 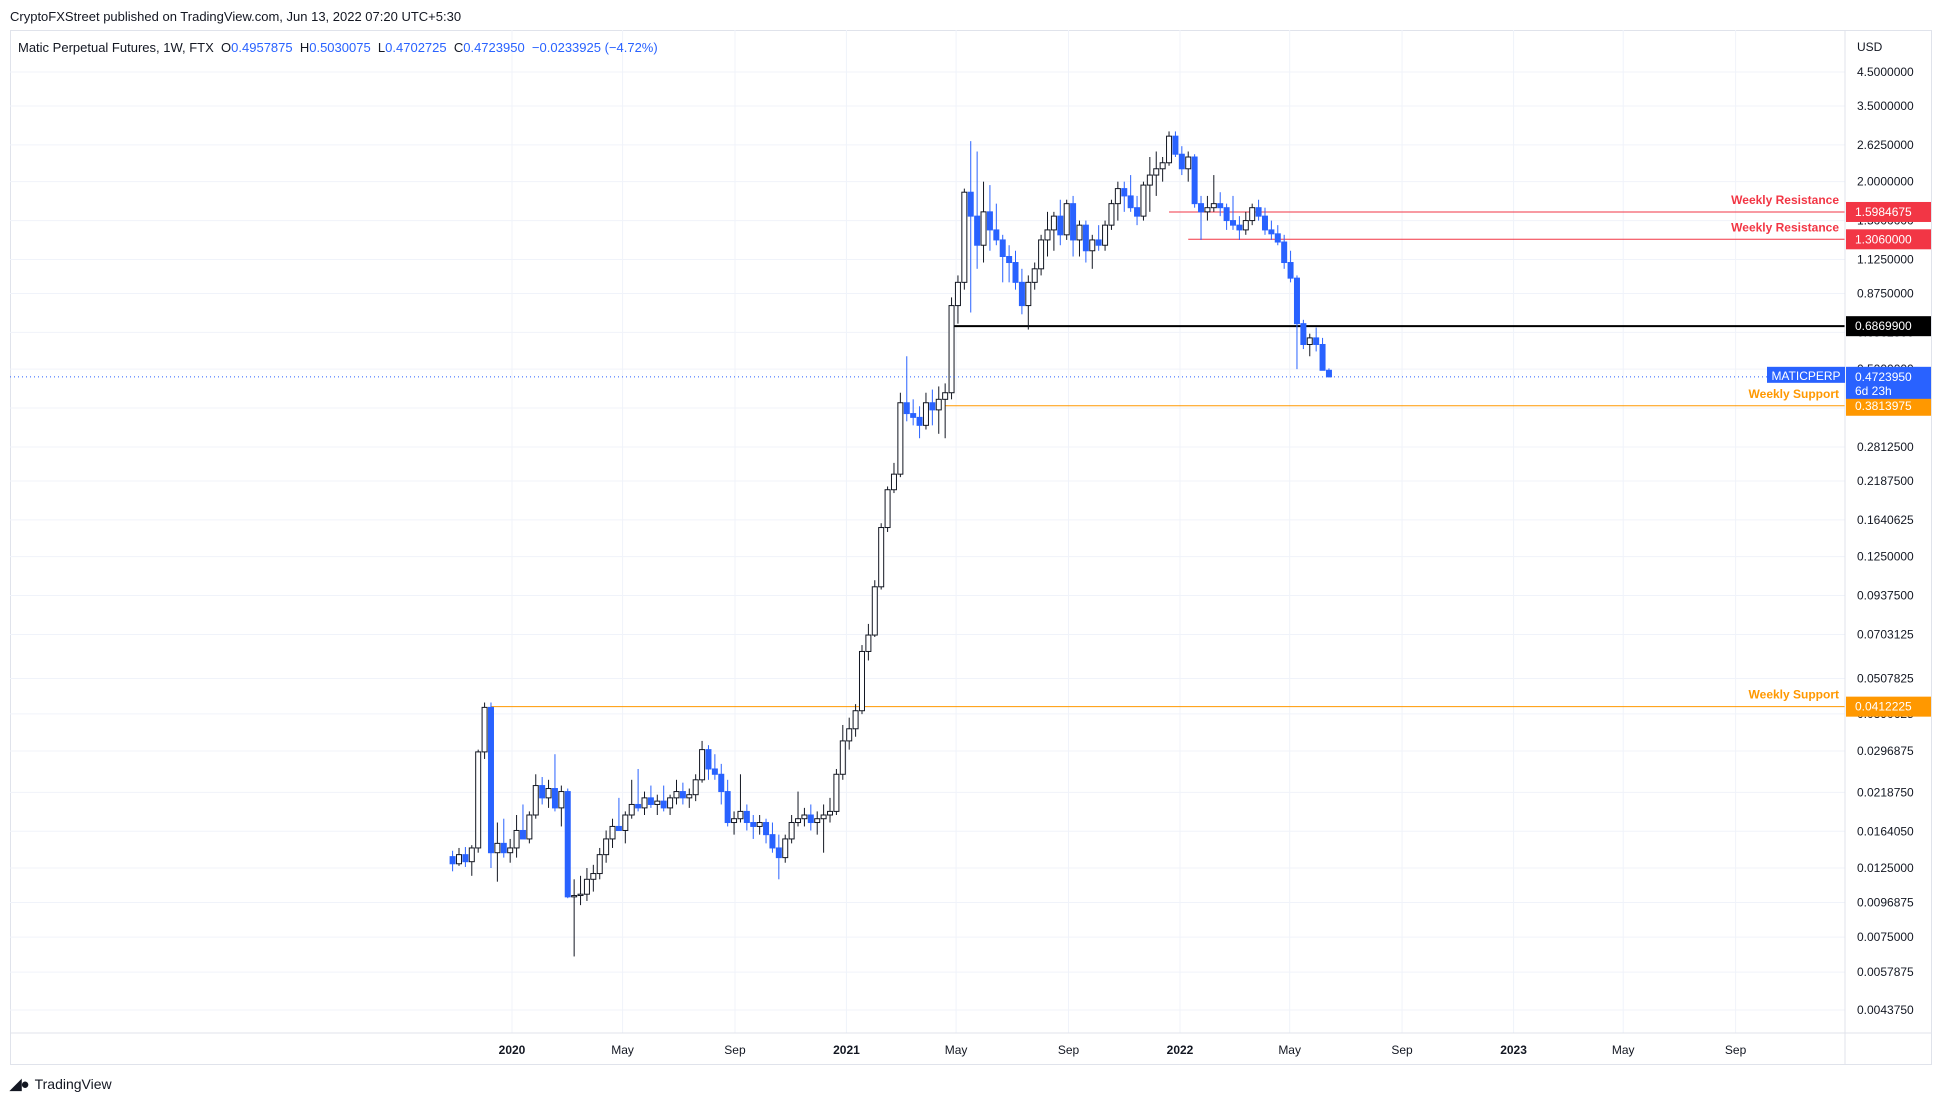 I want to click on y-tick-label: 3.5000000, so click(x=1885, y=106).